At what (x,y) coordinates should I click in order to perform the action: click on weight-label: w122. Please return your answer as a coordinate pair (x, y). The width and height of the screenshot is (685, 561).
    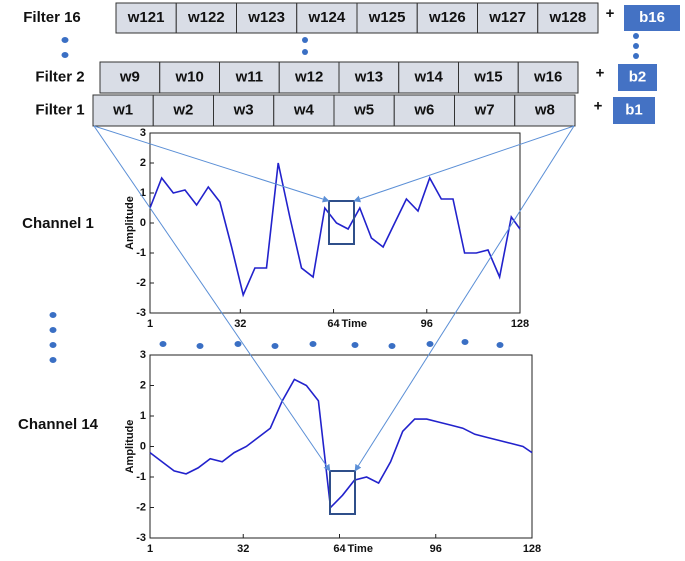
    Looking at the image, I should click on (206, 17).